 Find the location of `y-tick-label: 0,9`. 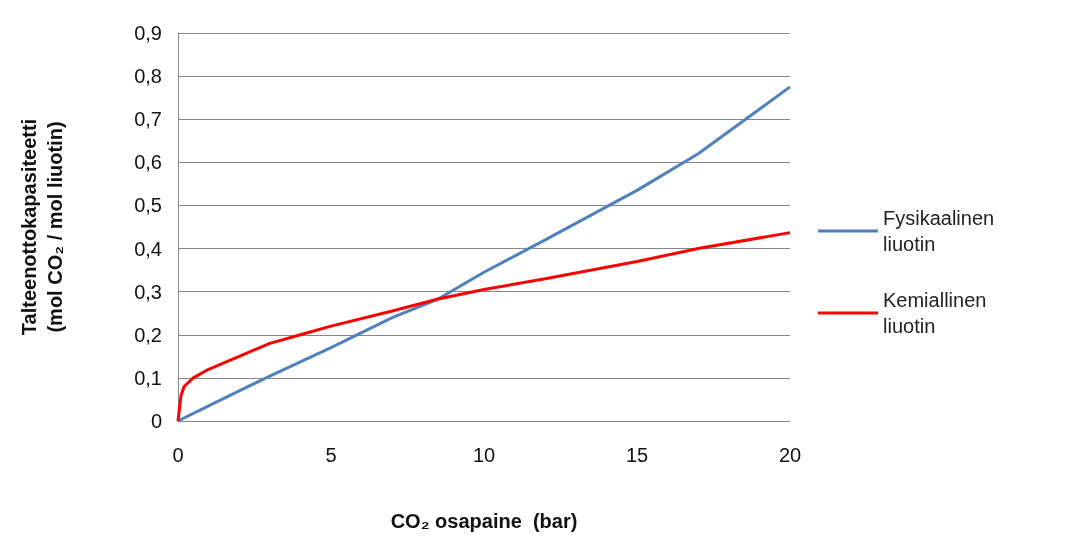

y-tick-label: 0,9 is located at coordinates (148, 33).